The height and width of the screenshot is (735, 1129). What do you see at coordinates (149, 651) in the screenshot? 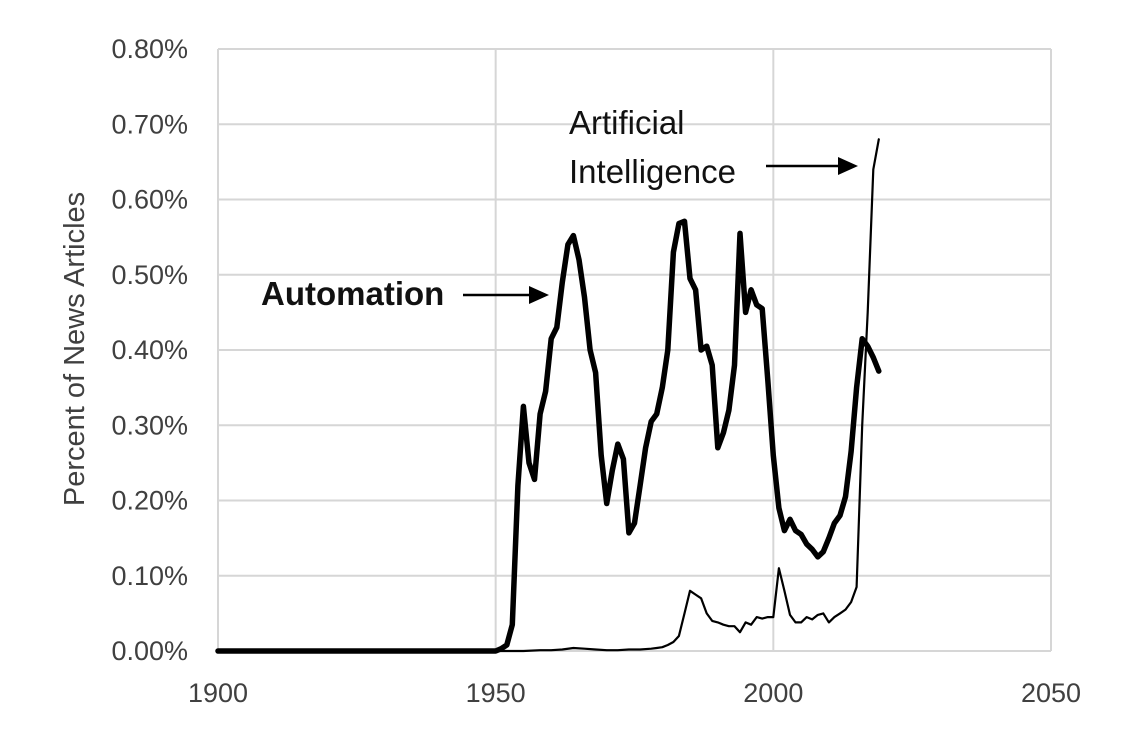
I see `y-tick-label: 0.00%` at bounding box center [149, 651].